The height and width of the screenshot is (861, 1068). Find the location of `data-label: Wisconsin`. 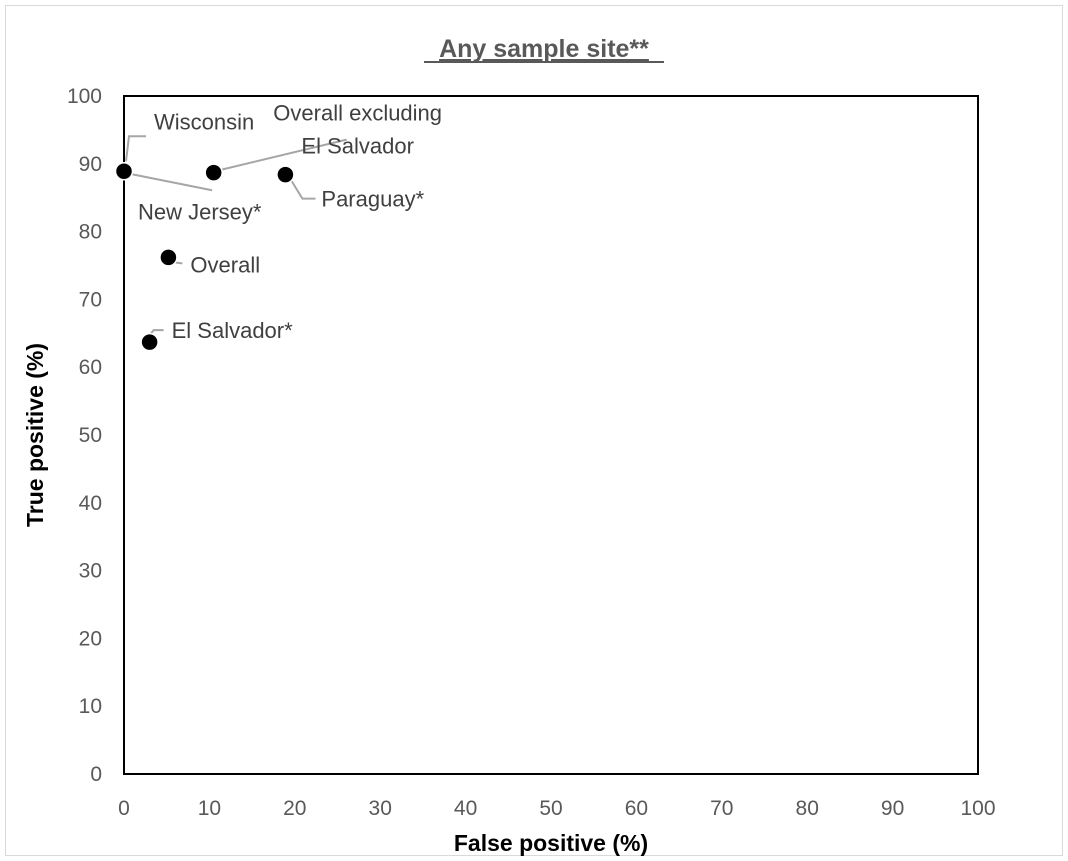

data-label: Wisconsin is located at coordinates (204, 121).